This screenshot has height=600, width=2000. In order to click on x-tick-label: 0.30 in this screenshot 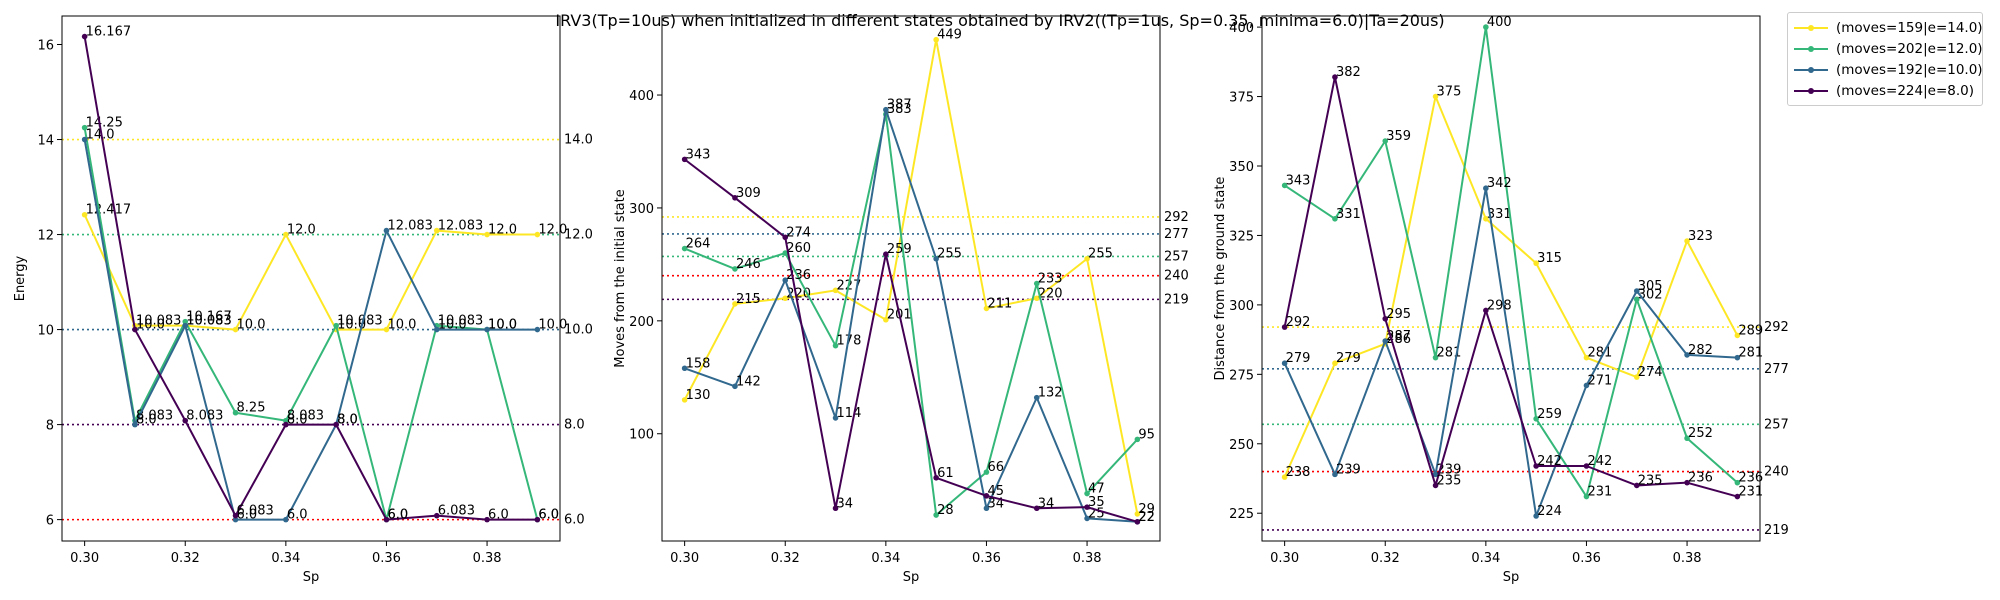, I will do `click(84, 558)`.